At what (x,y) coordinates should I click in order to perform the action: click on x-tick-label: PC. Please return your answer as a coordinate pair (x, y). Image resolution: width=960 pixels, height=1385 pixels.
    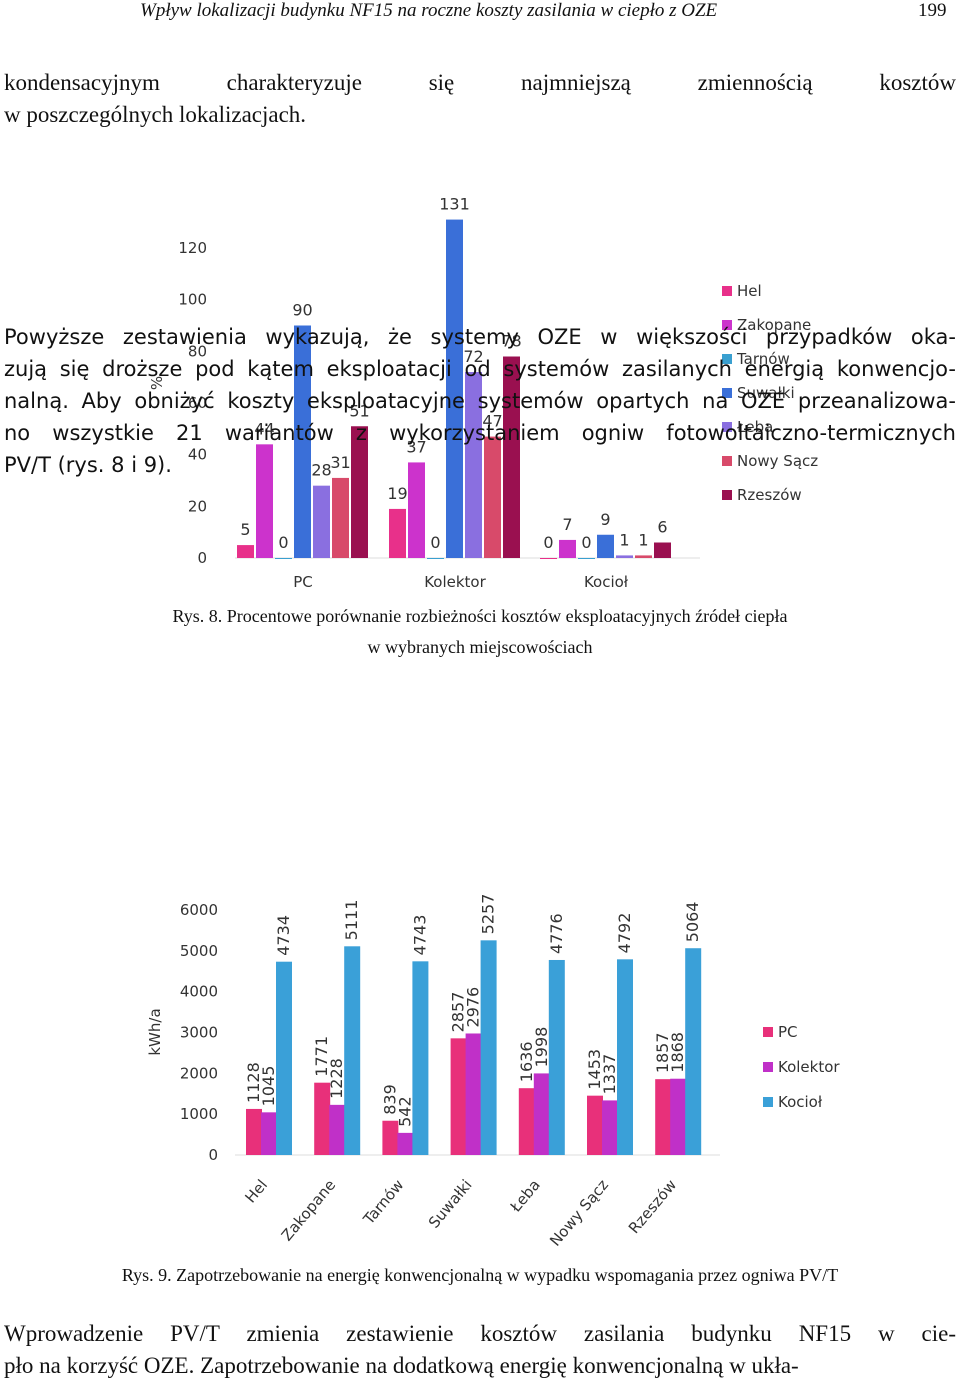
    Looking at the image, I should click on (303, 582).